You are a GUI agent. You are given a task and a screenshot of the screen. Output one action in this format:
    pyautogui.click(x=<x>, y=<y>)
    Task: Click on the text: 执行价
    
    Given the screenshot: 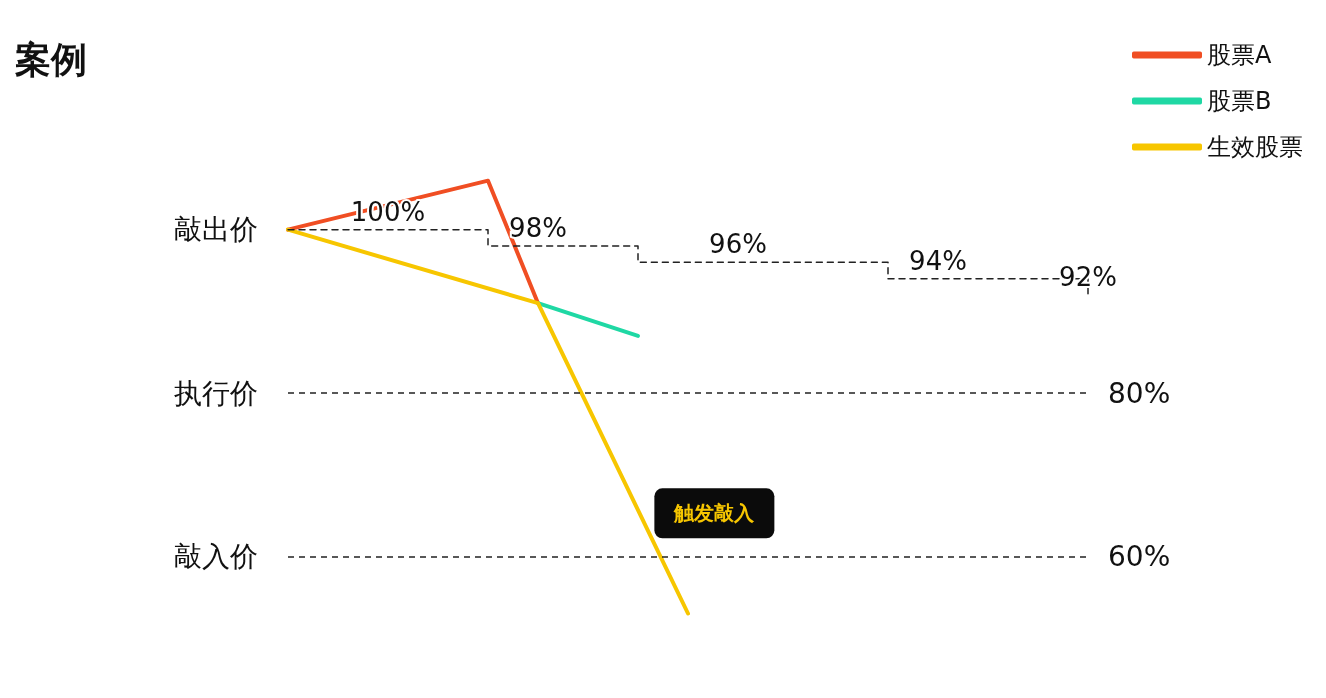 What is the action you would take?
    pyautogui.click(x=216, y=393)
    